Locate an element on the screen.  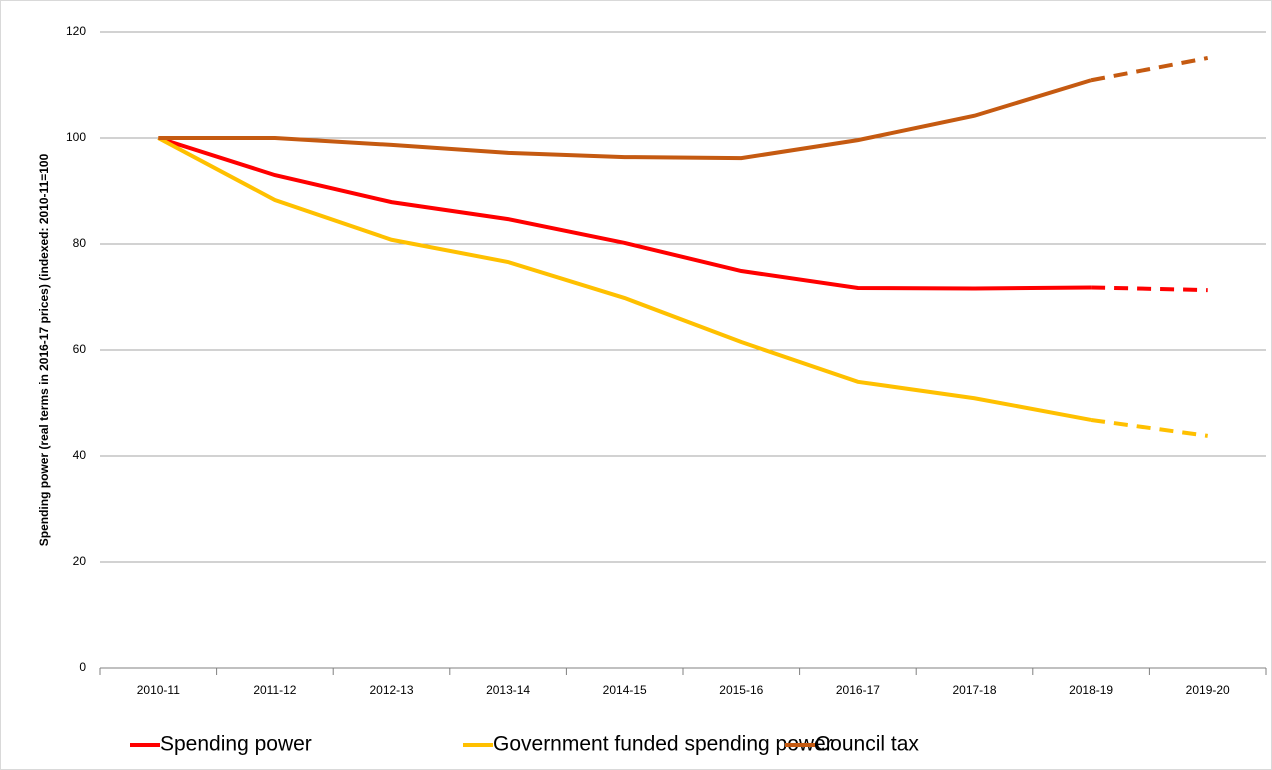
y-tick-label: 80 is located at coordinates (80, 243).